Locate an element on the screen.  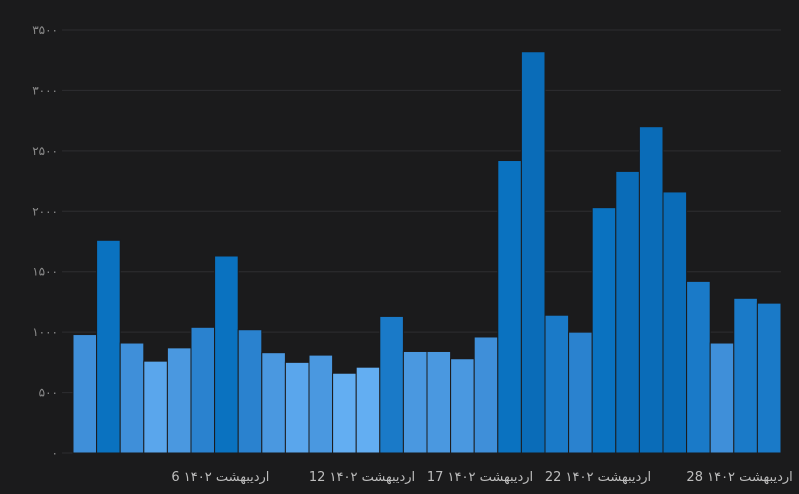
x-tick-label: 12 اردیبهشت ۱۴۰۲ is located at coordinates (362, 477).